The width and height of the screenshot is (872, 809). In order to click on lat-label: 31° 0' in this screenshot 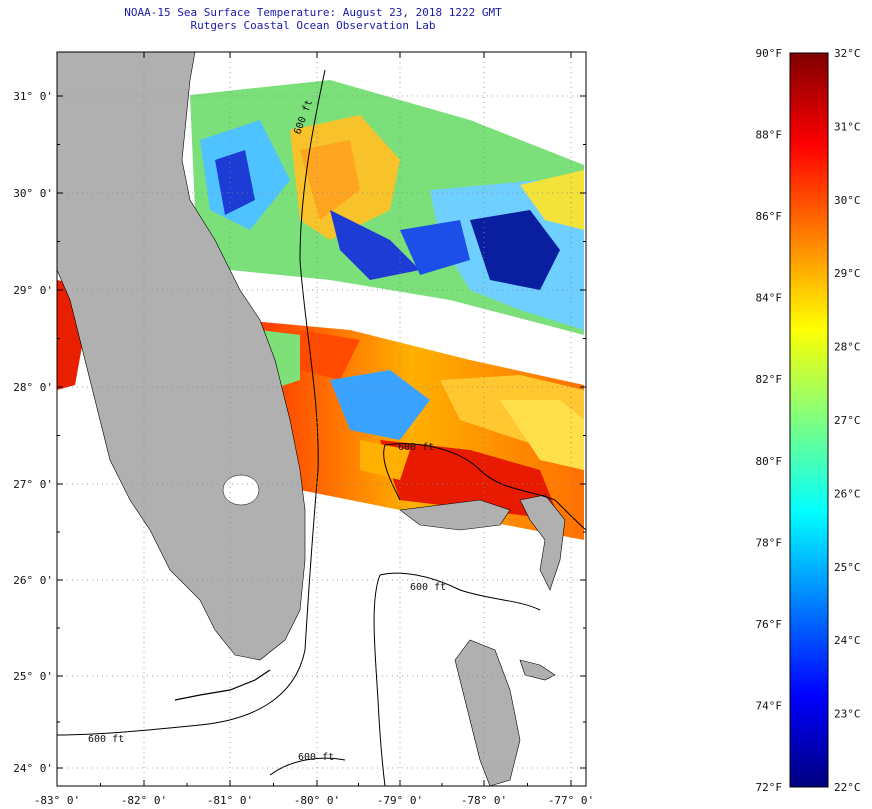, I will do `click(33, 96)`.